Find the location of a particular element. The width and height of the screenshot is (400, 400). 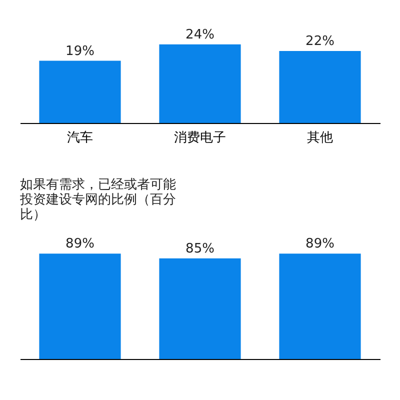

data-label: 22% is located at coordinates (320, 41).